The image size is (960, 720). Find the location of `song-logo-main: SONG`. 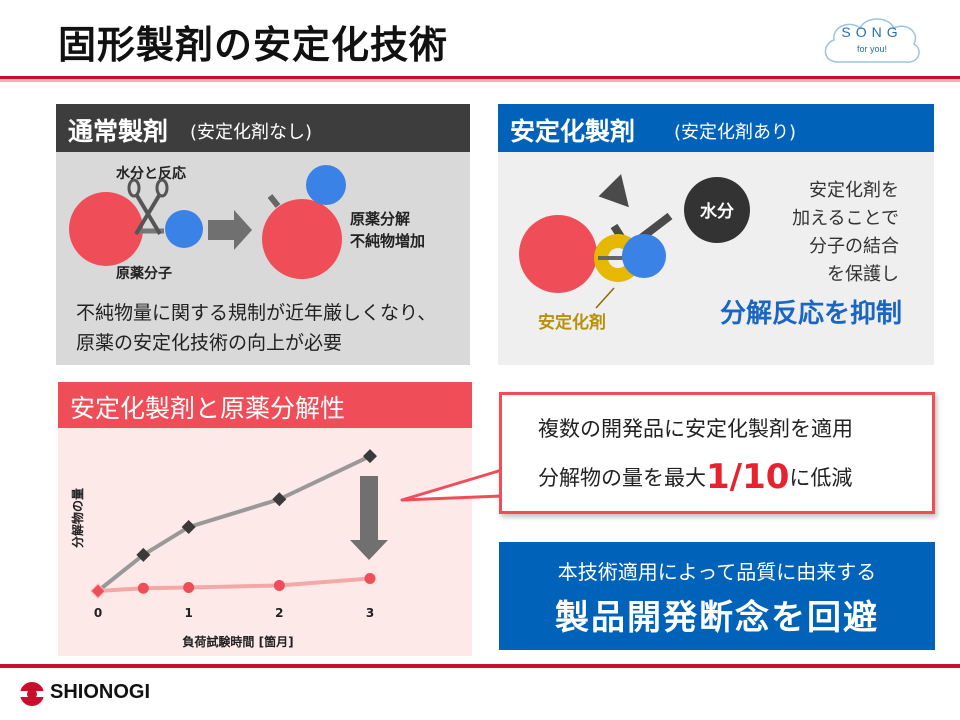

song-logo-main: SONG is located at coordinates (872, 32).